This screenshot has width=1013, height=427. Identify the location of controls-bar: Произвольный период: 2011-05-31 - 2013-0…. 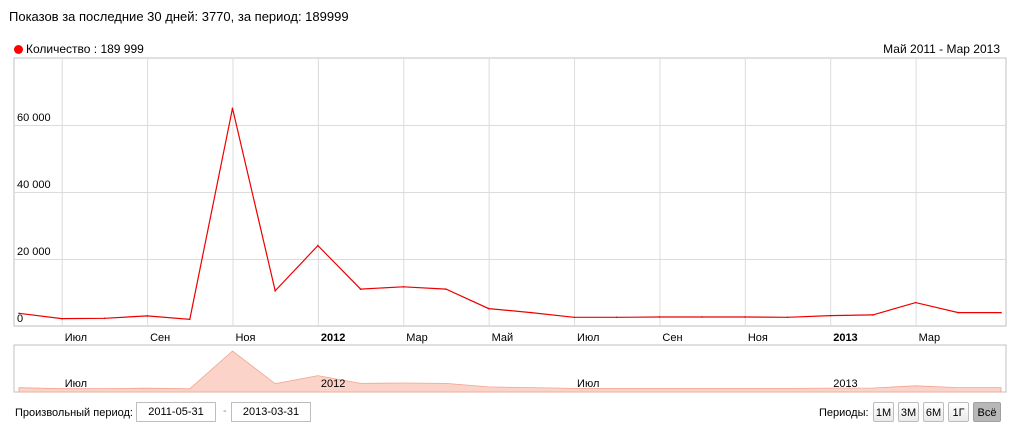
(506, 413).